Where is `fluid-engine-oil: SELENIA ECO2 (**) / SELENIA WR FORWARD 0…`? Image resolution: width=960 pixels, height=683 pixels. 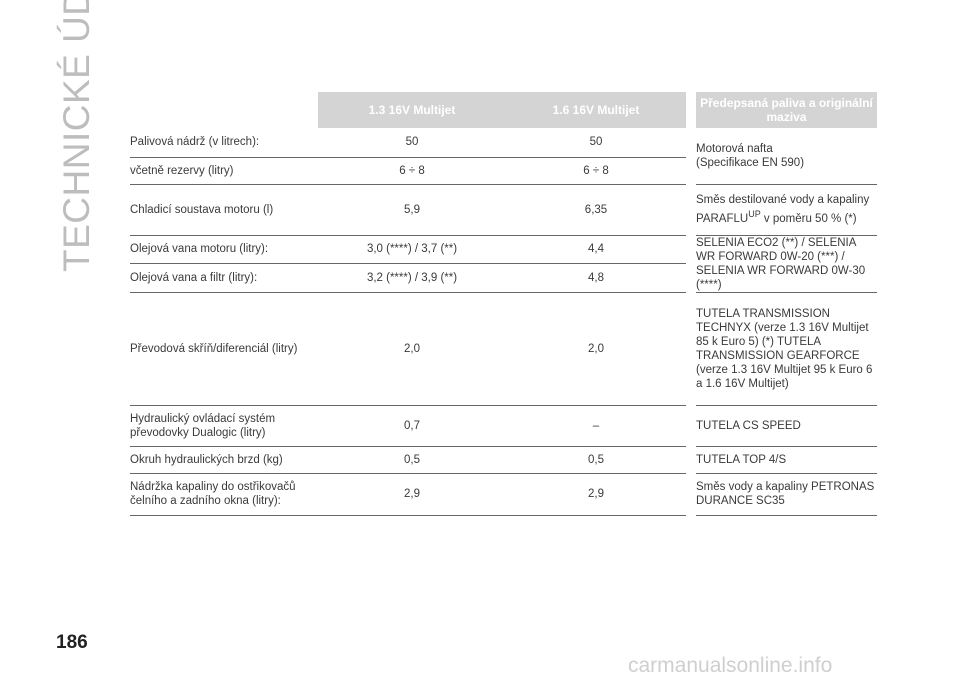 fluid-engine-oil: SELENIA ECO2 (**) / SELENIA WR FORWARD 0… is located at coordinates (786, 264).